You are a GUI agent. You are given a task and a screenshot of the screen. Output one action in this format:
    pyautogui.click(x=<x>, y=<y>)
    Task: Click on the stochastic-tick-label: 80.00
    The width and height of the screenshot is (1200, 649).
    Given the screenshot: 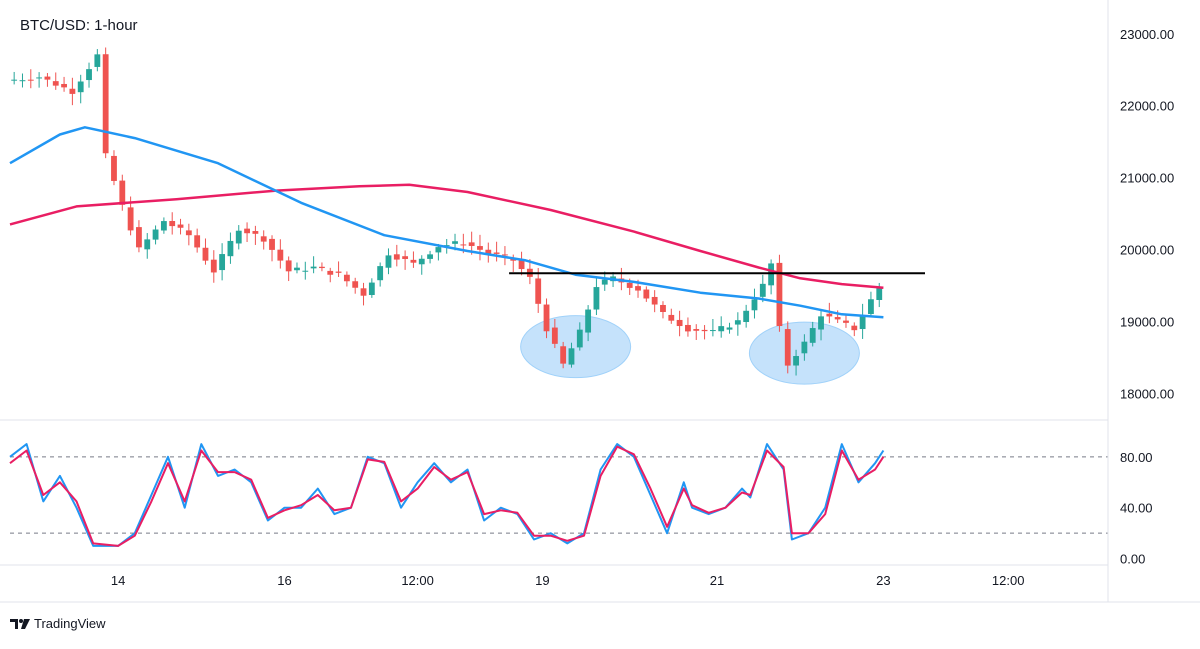 What is the action you would take?
    pyautogui.click(x=1136, y=457)
    